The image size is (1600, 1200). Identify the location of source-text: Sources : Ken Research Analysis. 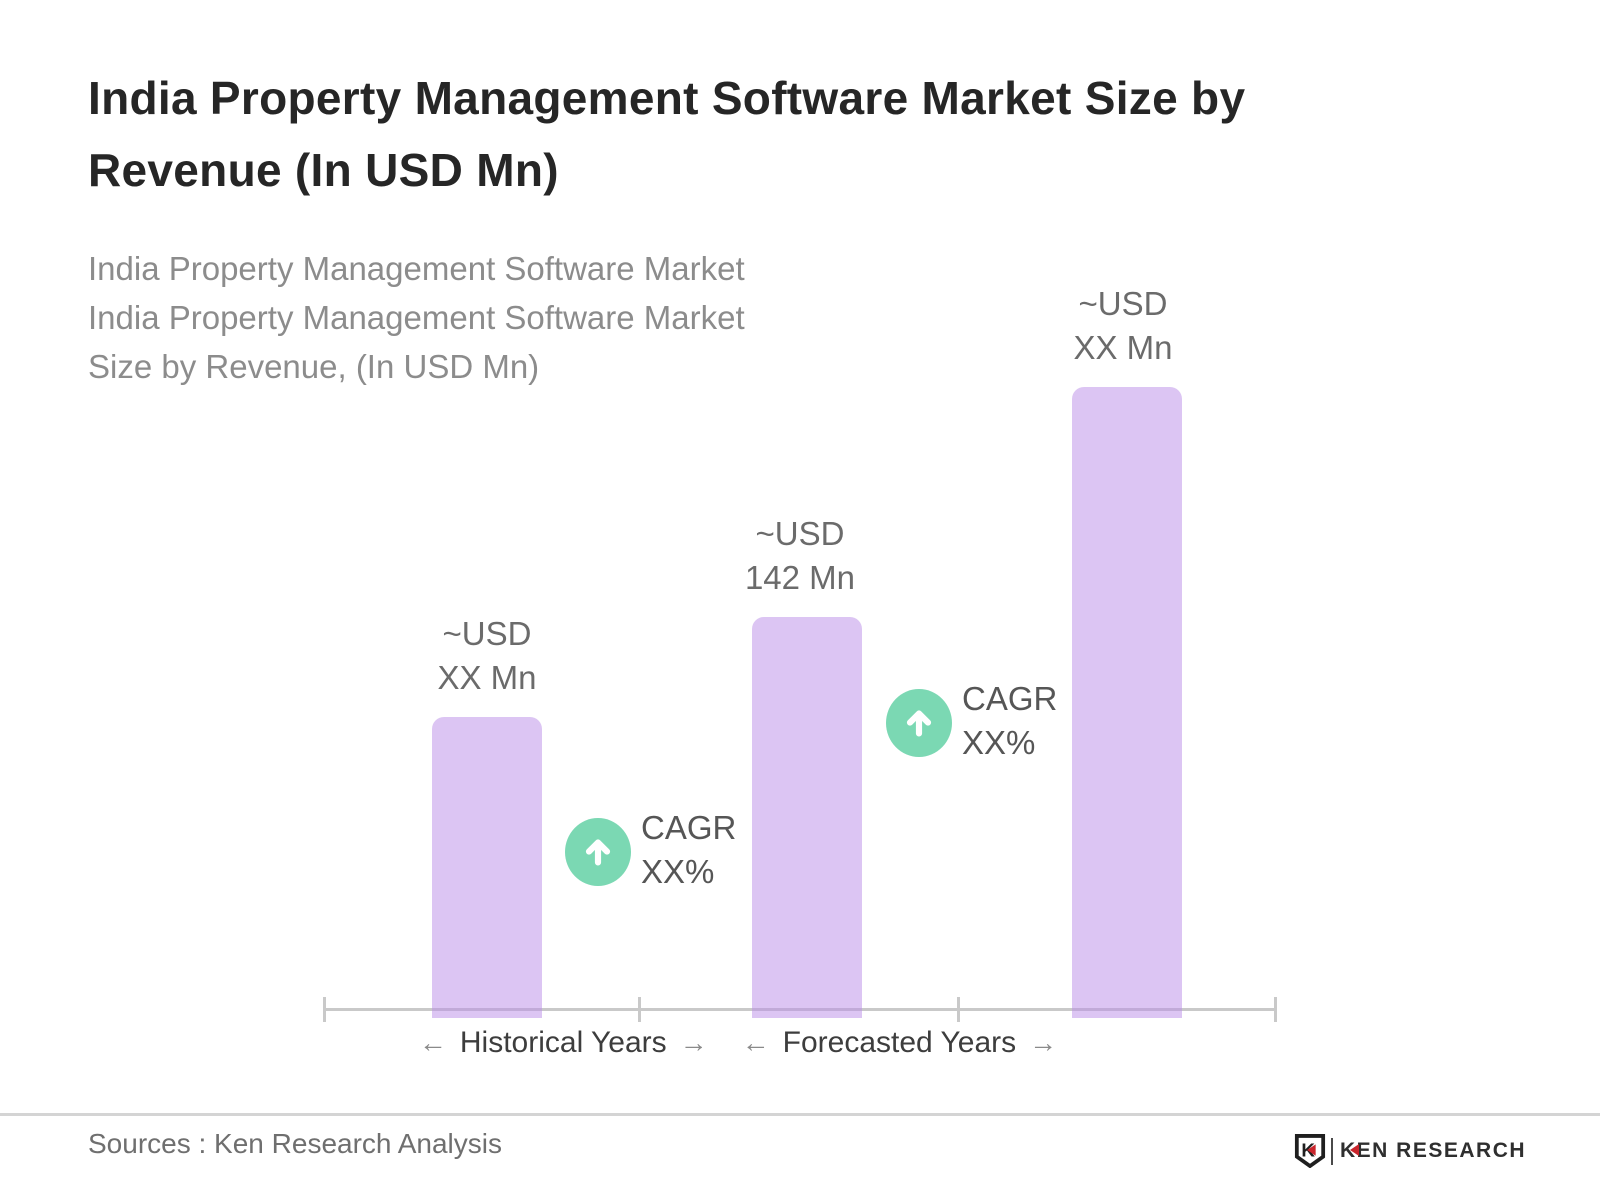
(295, 1143).